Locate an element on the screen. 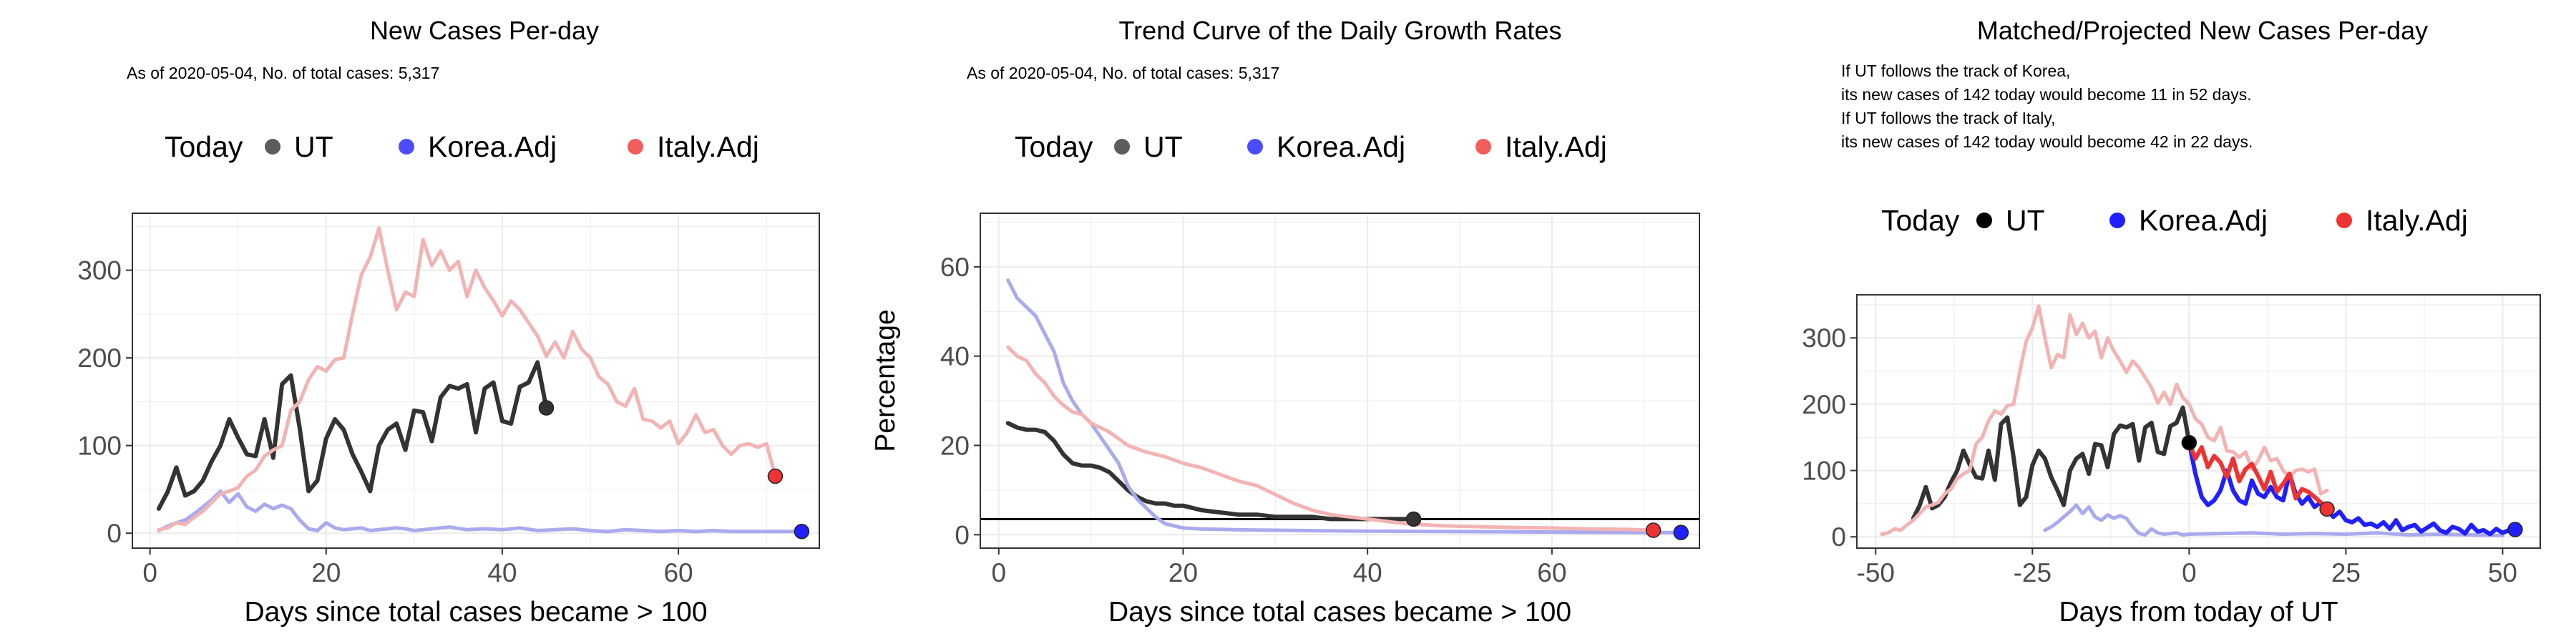  chart-title: Trend Curve of the Daily Growth Rates is located at coordinates (1340, 30).